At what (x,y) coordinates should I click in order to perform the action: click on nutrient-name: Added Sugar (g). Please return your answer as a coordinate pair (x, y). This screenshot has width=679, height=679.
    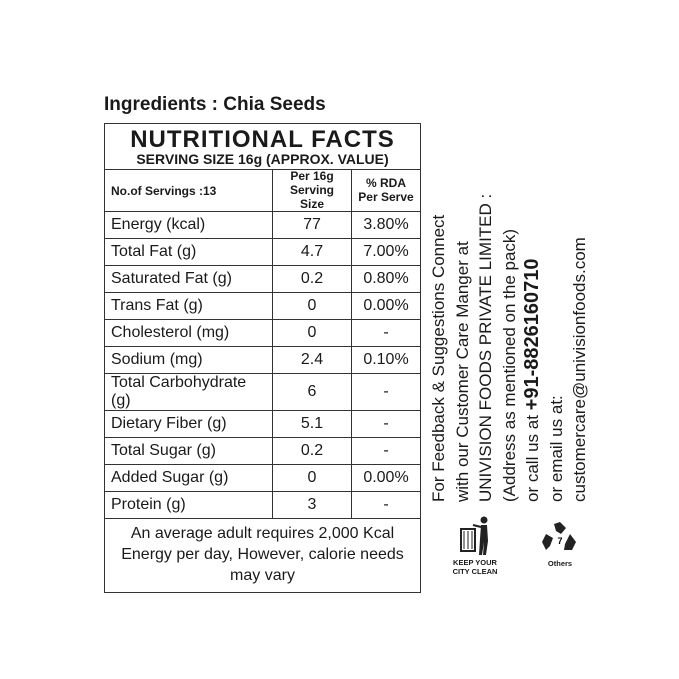
    Looking at the image, I should click on (188, 478).